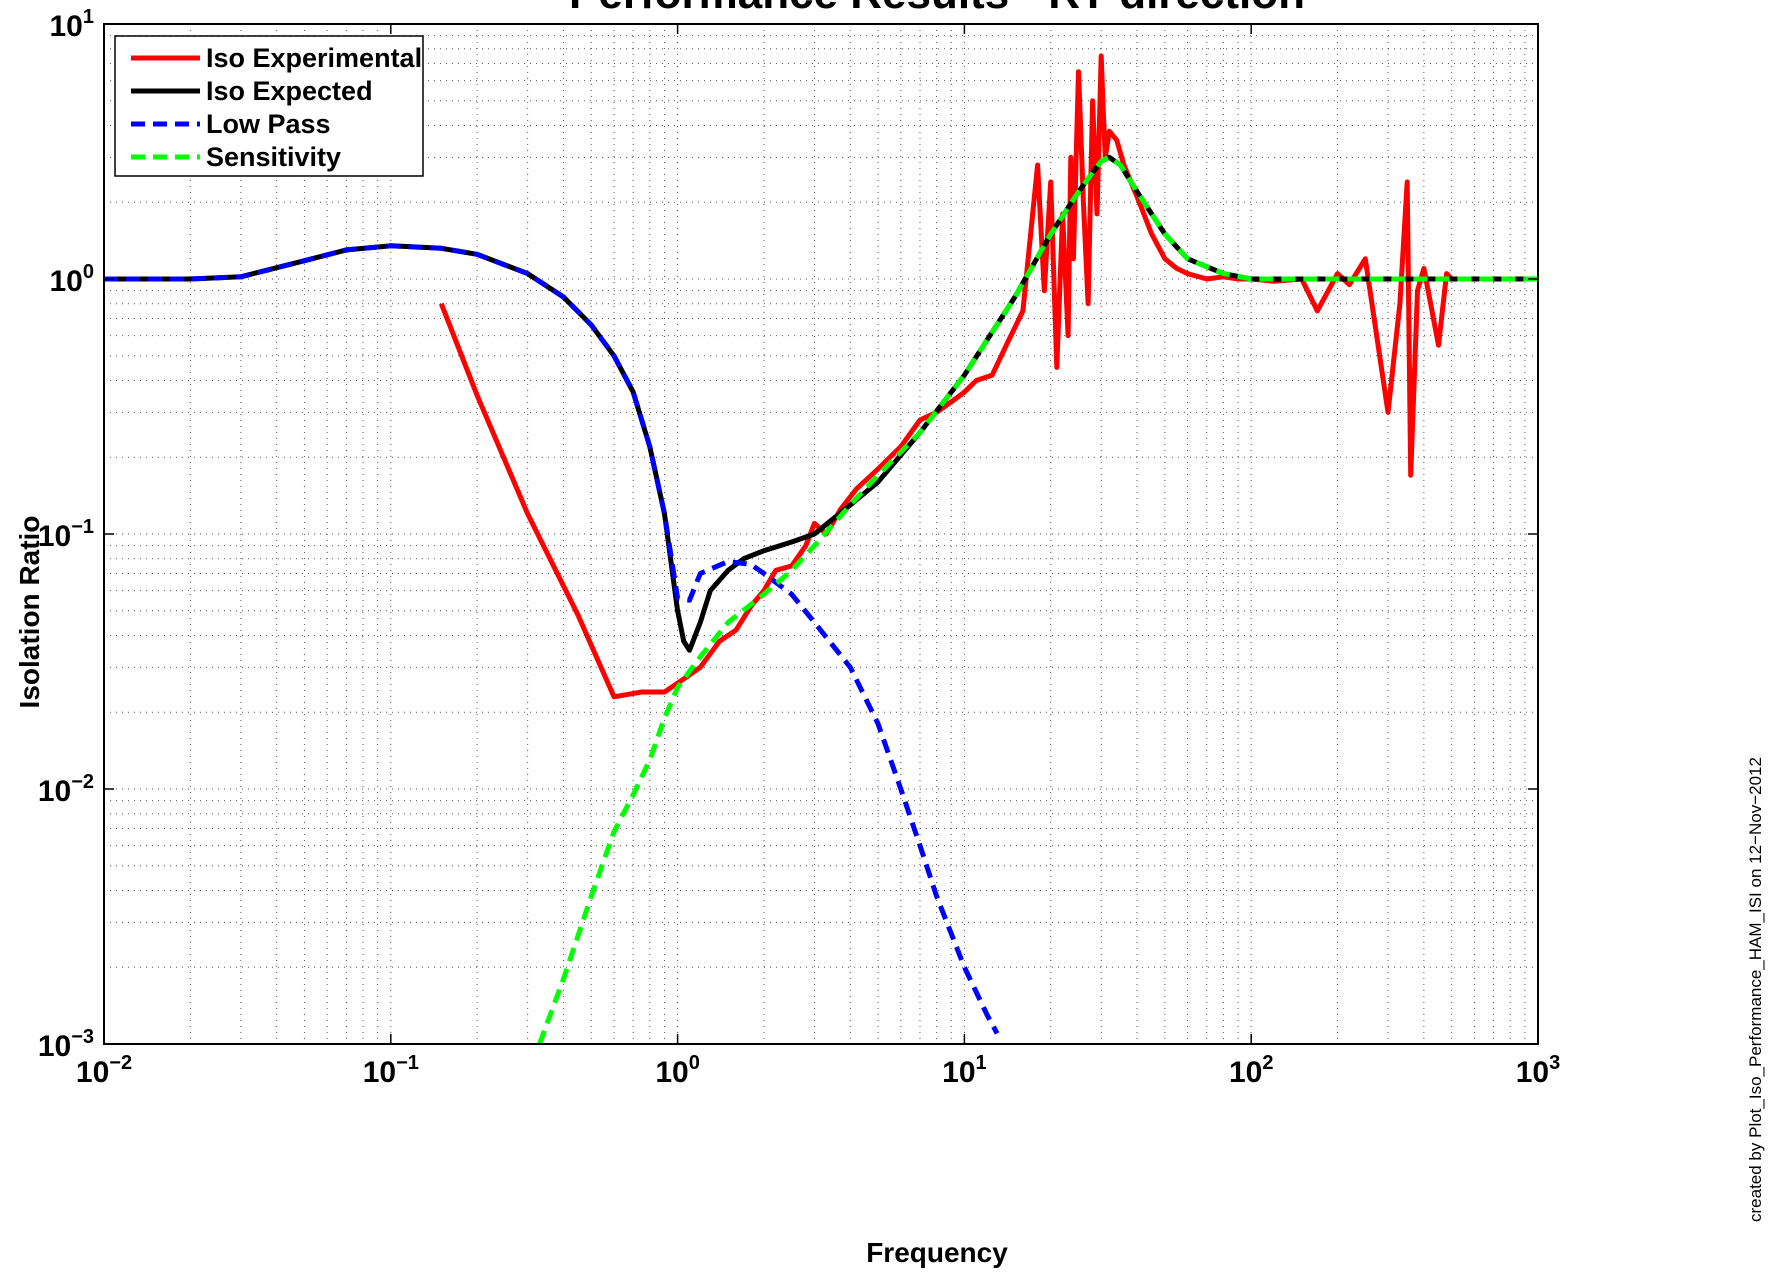 The width and height of the screenshot is (1774, 1274). What do you see at coordinates (72, 24) in the screenshot?
I see `y-tick-label: 10¹` at bounding box center [72, 24].